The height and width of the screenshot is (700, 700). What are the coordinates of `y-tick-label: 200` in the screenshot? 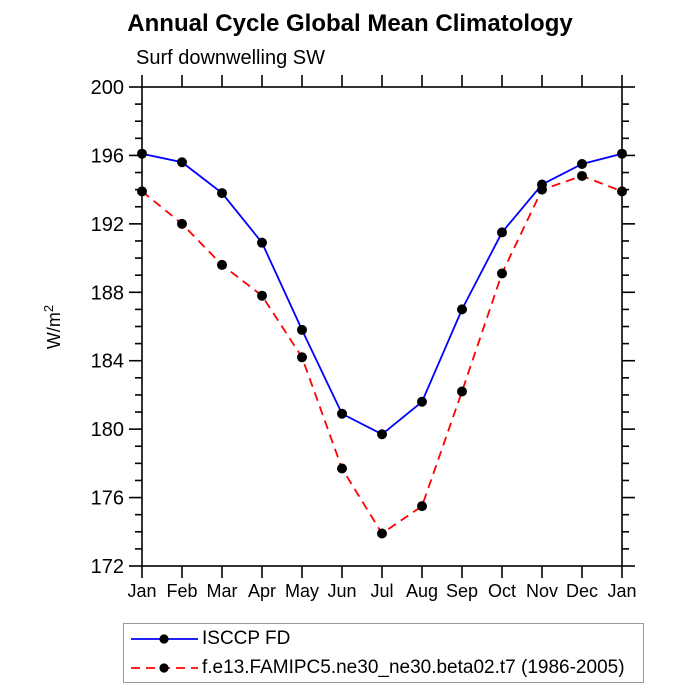 It's located at (107, 88).